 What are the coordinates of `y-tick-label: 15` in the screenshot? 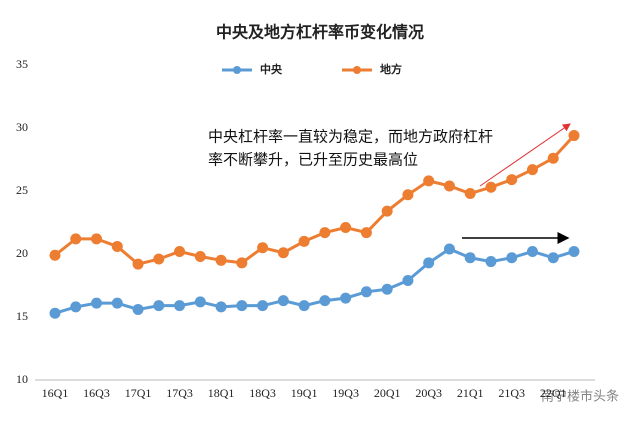 It's located at (22, 316).